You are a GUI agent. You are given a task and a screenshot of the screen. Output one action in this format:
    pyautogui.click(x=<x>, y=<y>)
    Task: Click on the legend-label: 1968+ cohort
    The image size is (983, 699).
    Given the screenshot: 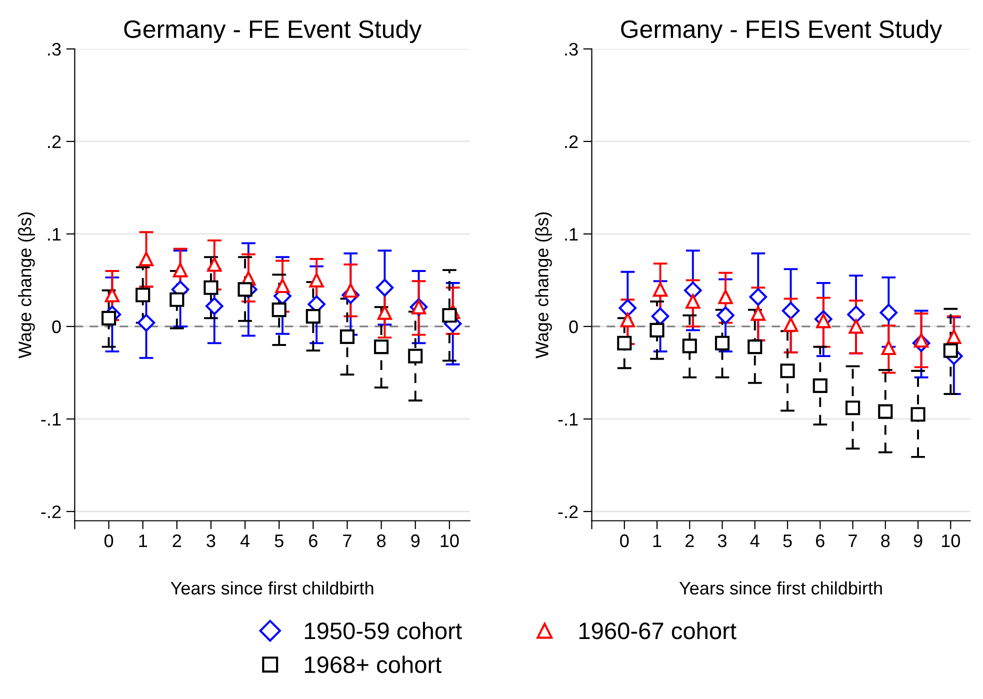 What is the action you would take?
    pyautogui.click(x=373, y=665)
    